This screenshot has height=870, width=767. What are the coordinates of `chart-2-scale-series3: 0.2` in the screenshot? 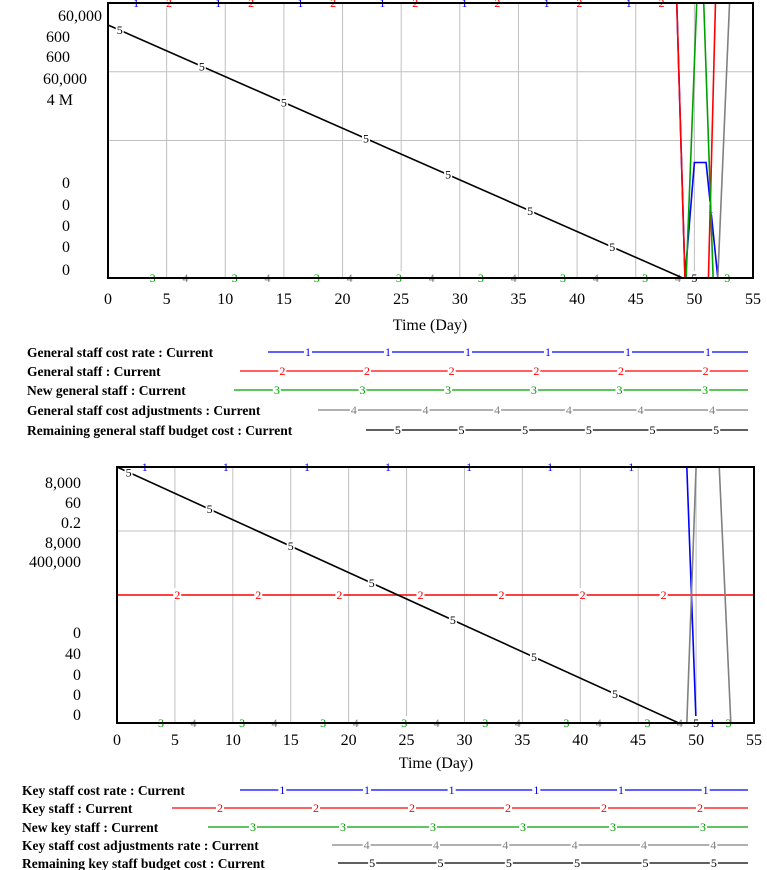 It's located at (71, 523).